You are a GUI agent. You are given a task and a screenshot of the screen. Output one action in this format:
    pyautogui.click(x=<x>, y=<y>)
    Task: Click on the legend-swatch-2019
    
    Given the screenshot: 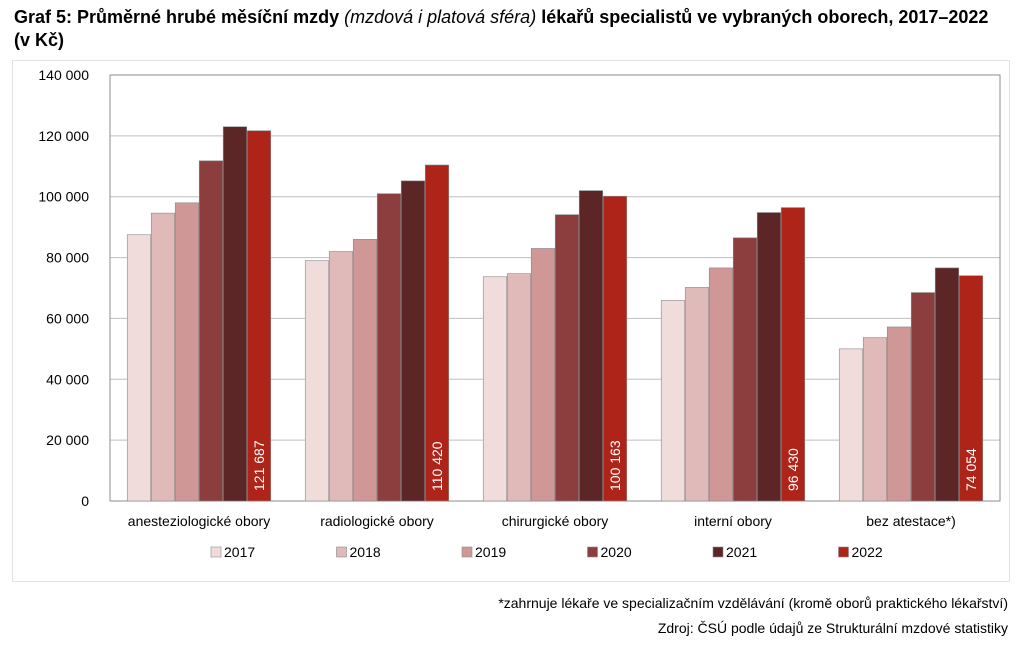 What is the action you would take?
    pyautogui.click(x=467, y=552)
    